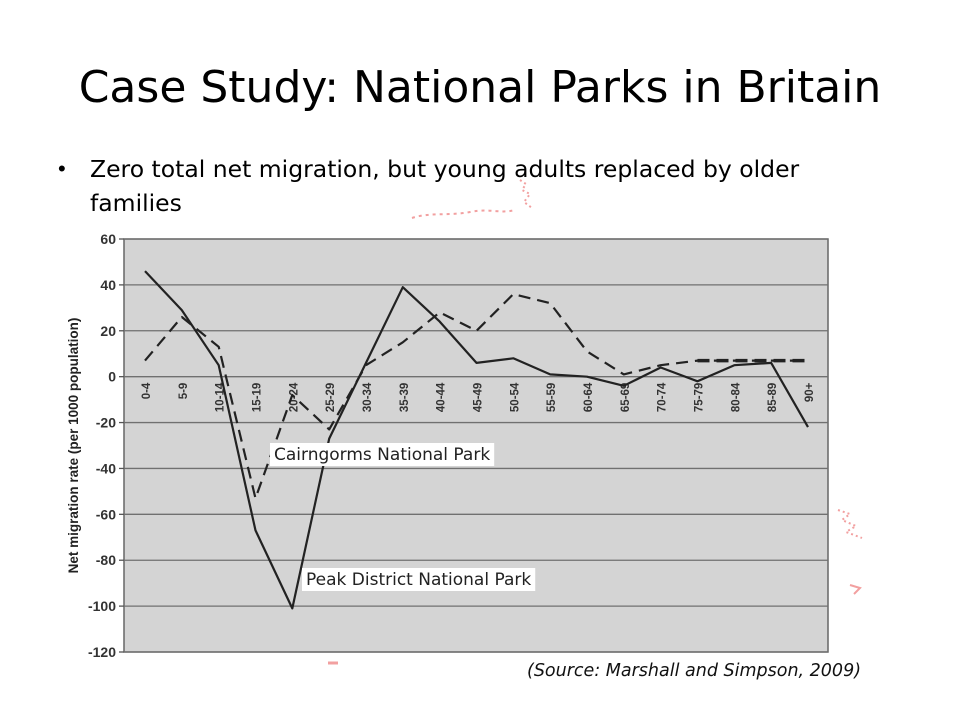 The width and height of the screenshot is (960, 720). I want to click on source-citation: (Source: Marshall and Simpson, 2009), so click(694, 671).